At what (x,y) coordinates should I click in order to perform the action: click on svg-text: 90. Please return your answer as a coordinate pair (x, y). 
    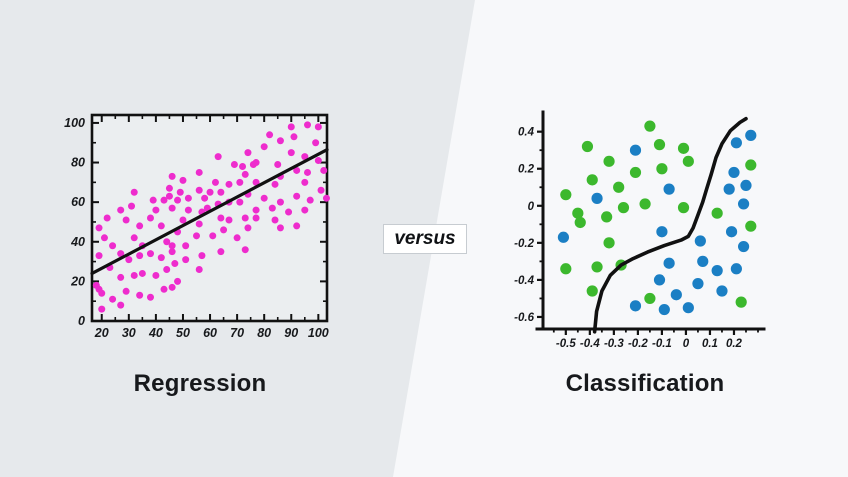
    Looking at the image, I should click on (291, 333).